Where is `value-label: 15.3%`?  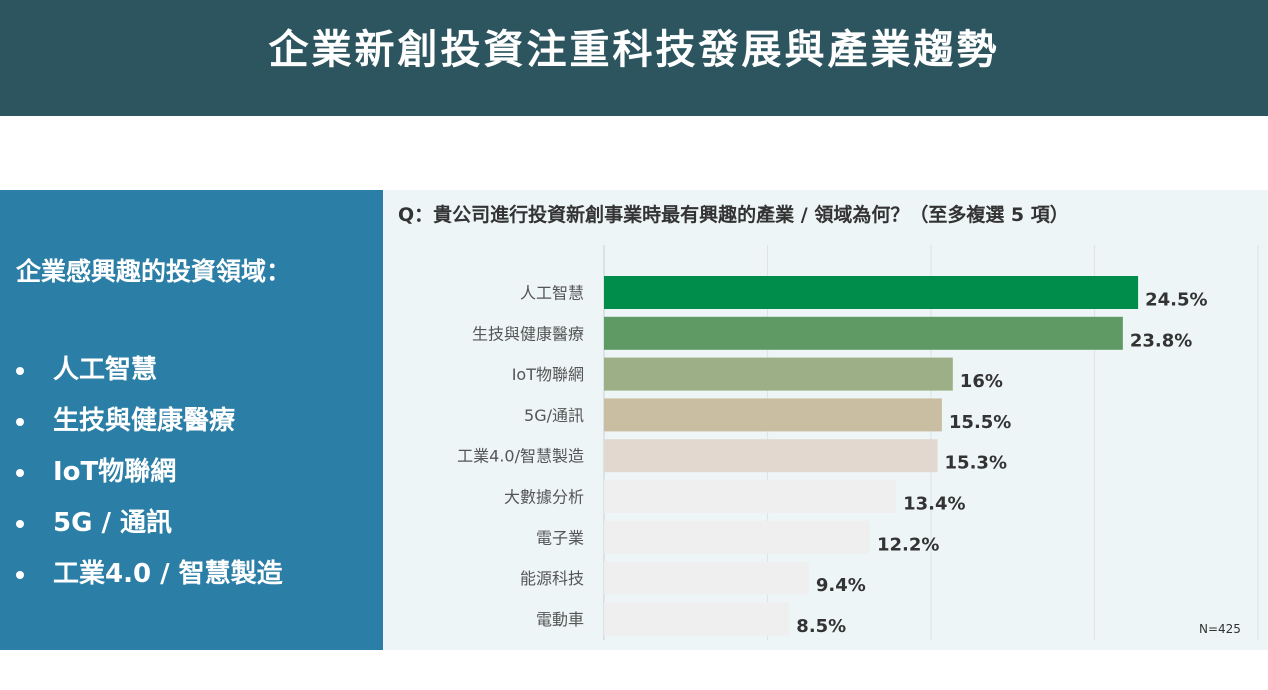 value-label: 15.3% is located at coordinates (976, 463).